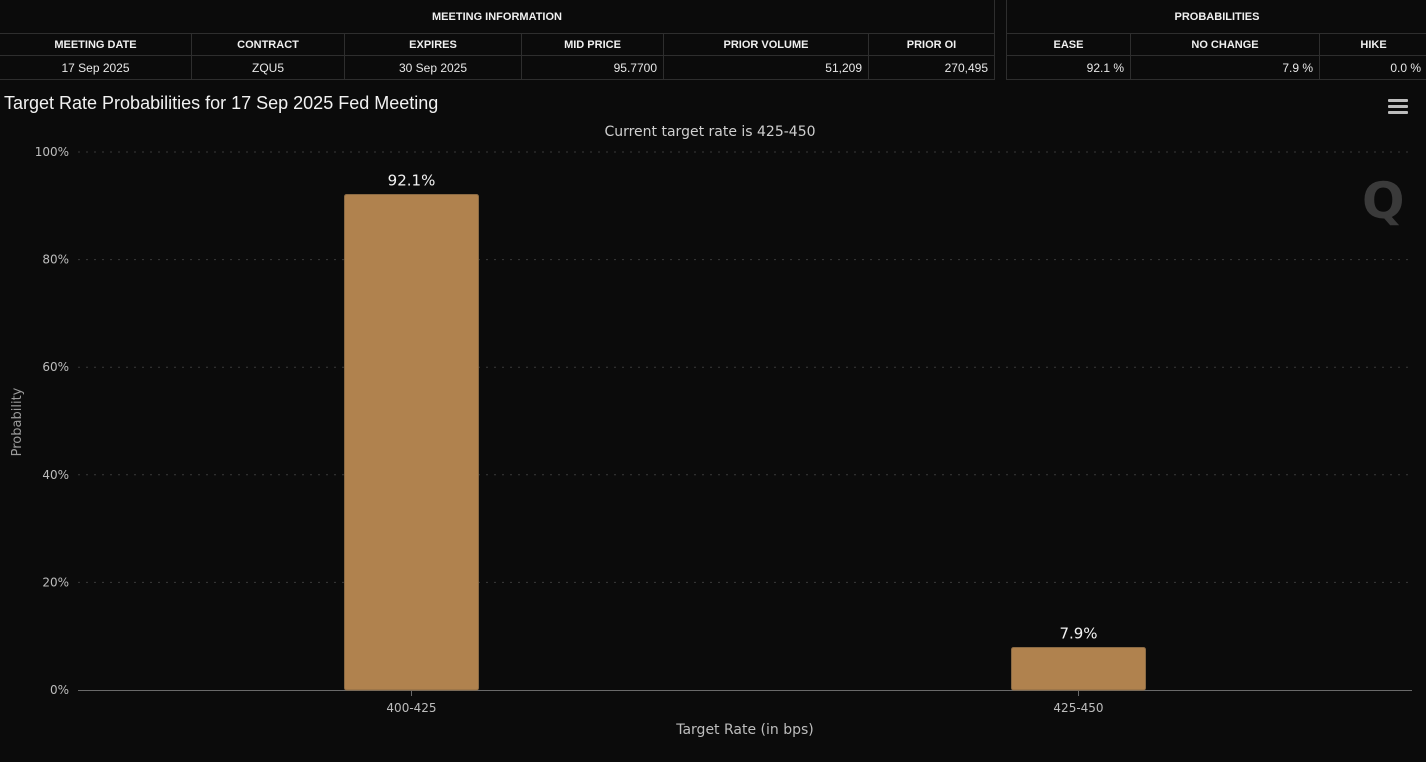  Describe the element at coordinates (766, 44) in the screenshot. I see `prior-volume-header: PRIOR VOLUME` at that location.